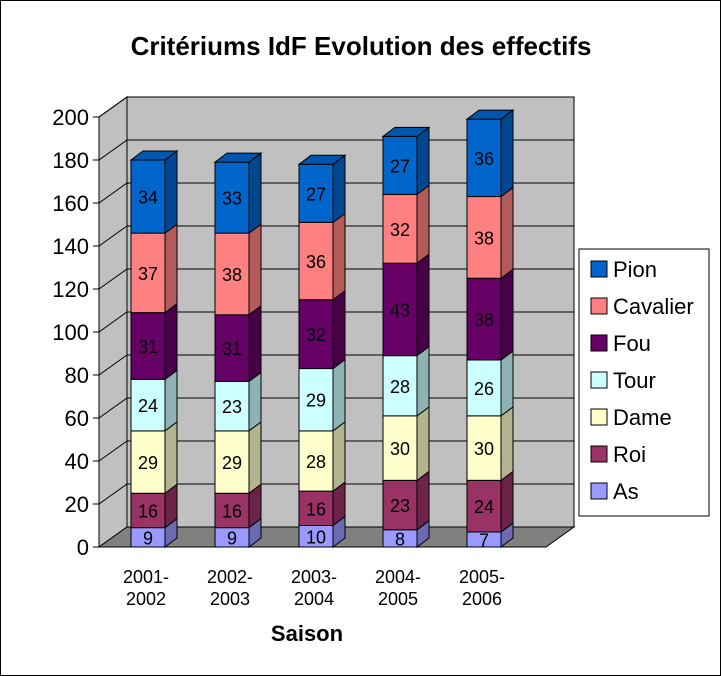 Image resolution: width=721 pixels, height=676 pixels. I want to click on data-label: 37, so click(148, 274).